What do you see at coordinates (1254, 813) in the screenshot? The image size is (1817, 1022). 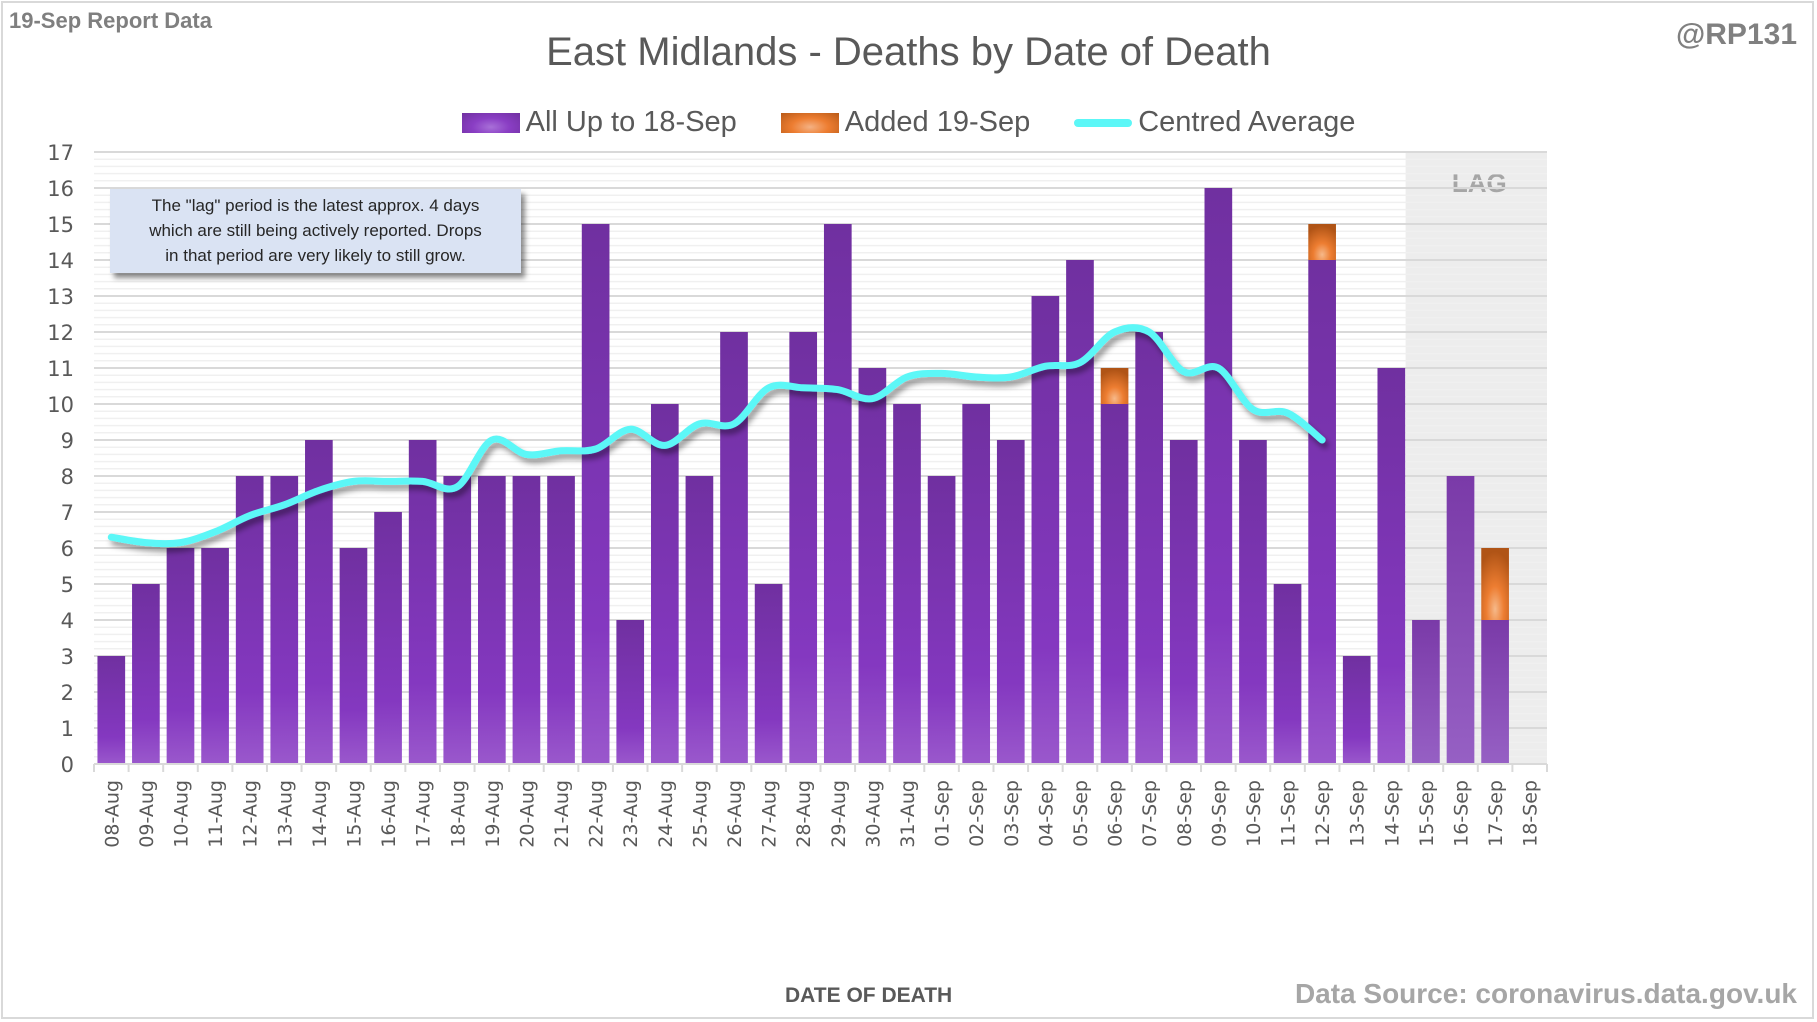 I see `x-tick-label: 10-Sep` at bounding box center [1254, 813].